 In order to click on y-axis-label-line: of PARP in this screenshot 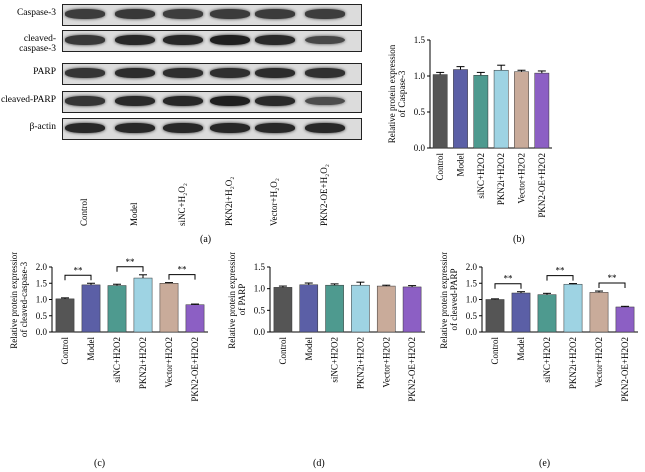, I will do `click(242, 299)`.